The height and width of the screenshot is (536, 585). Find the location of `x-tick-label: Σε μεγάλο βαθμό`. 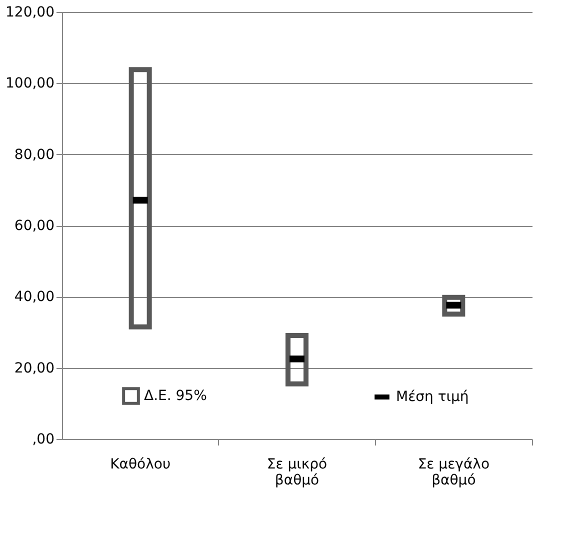

x-tick-label: Σε μεγάλο βαθμό is located at coordinates (454, 472).